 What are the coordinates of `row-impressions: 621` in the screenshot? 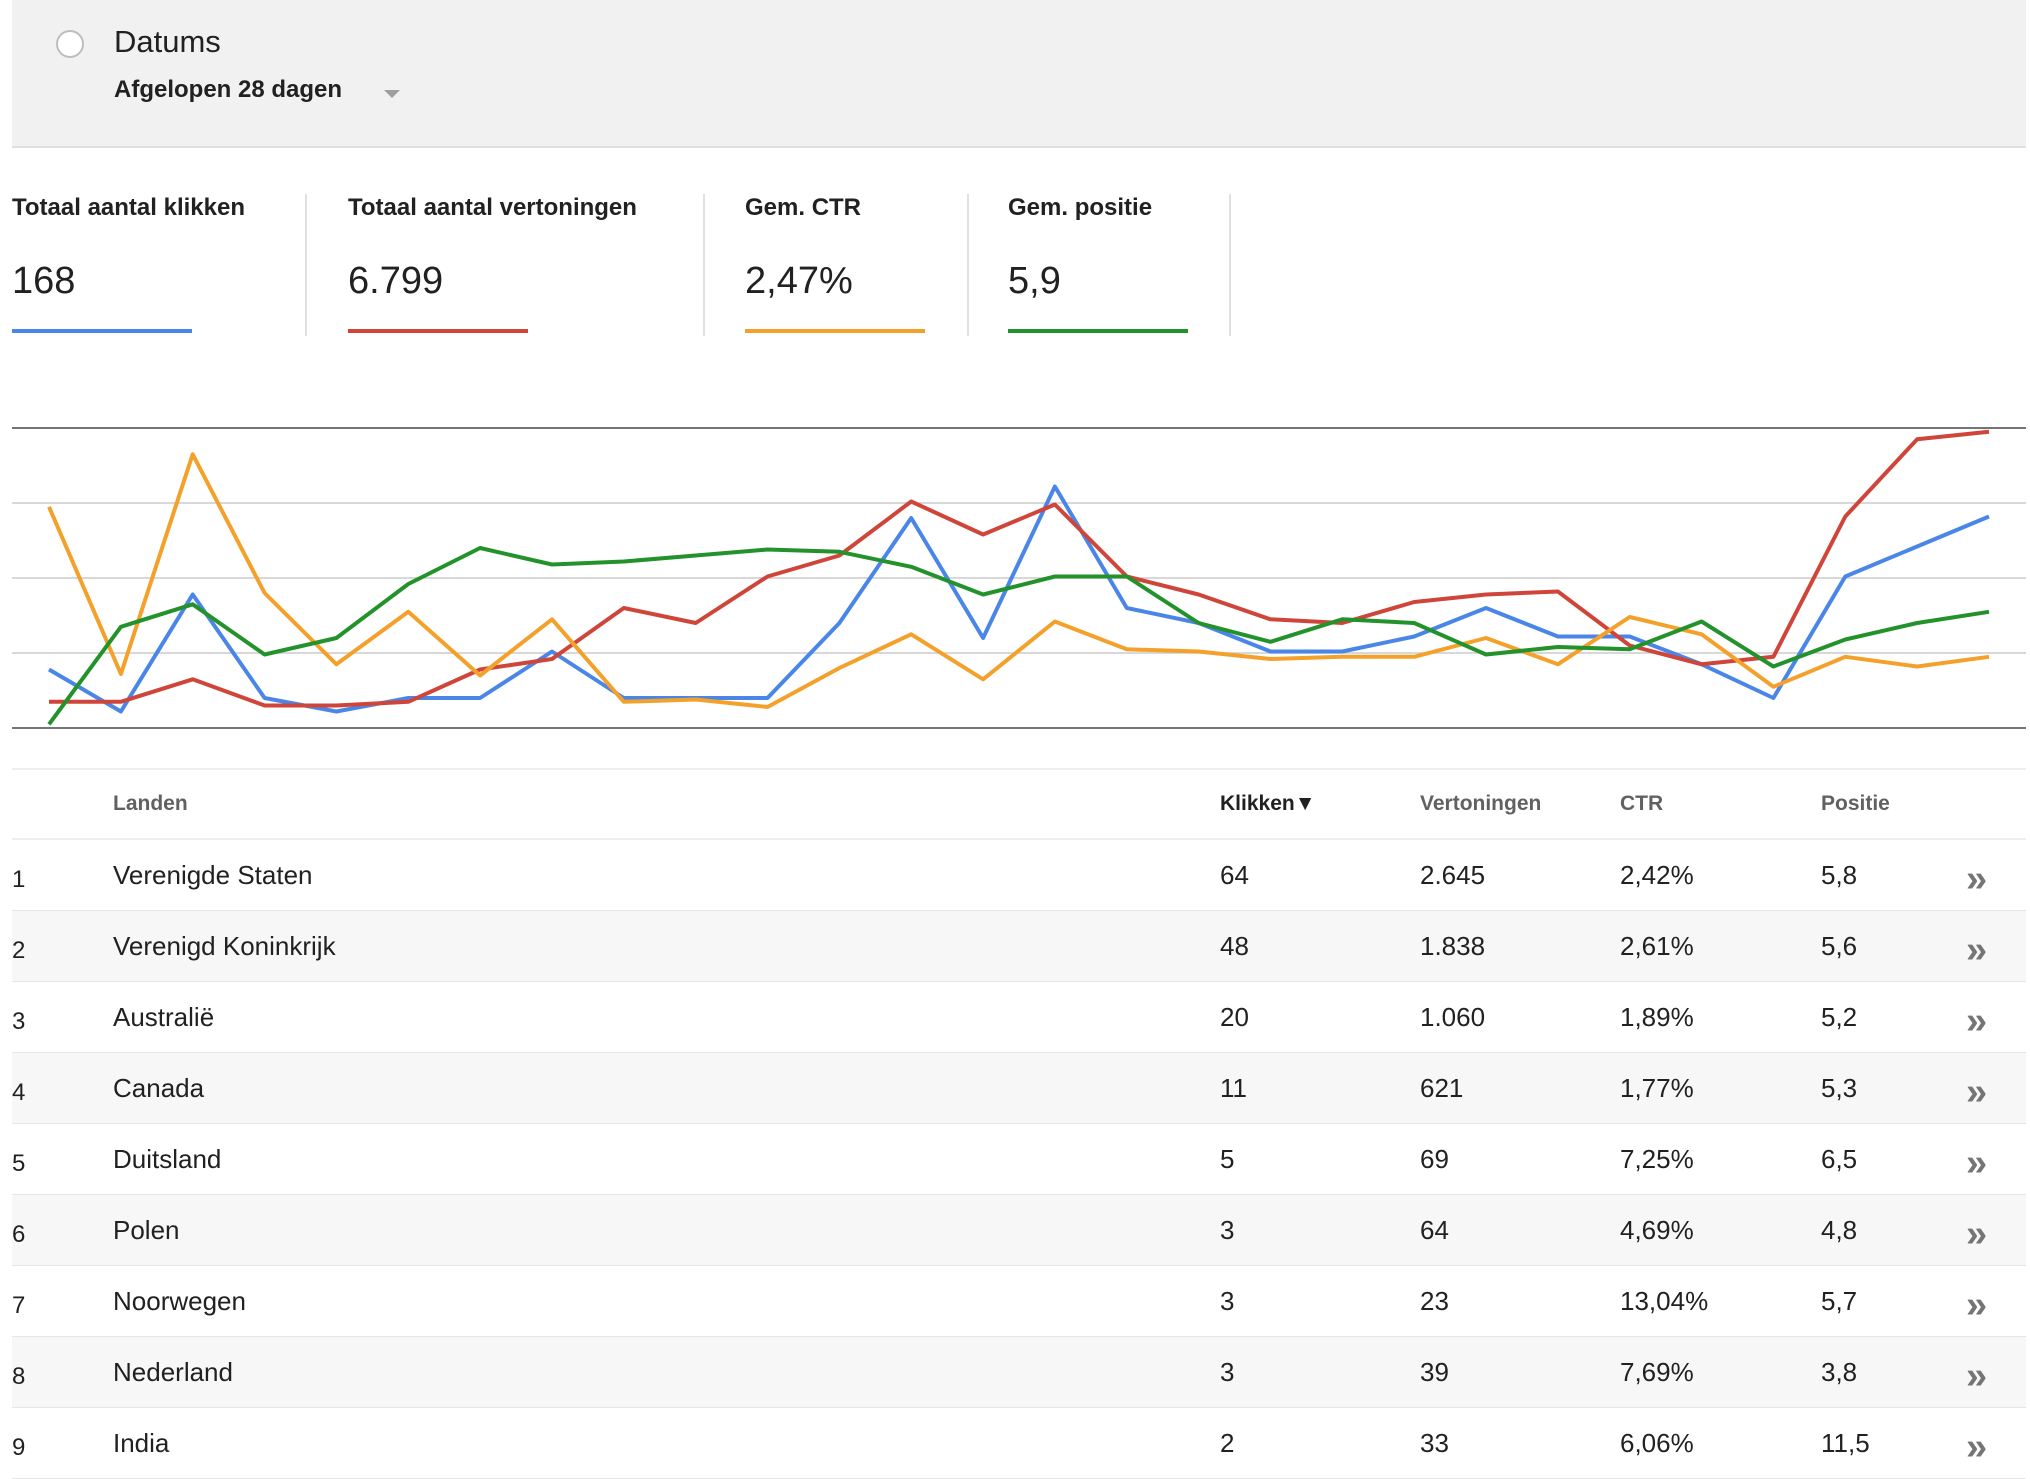 It's located at (1442, 1088).